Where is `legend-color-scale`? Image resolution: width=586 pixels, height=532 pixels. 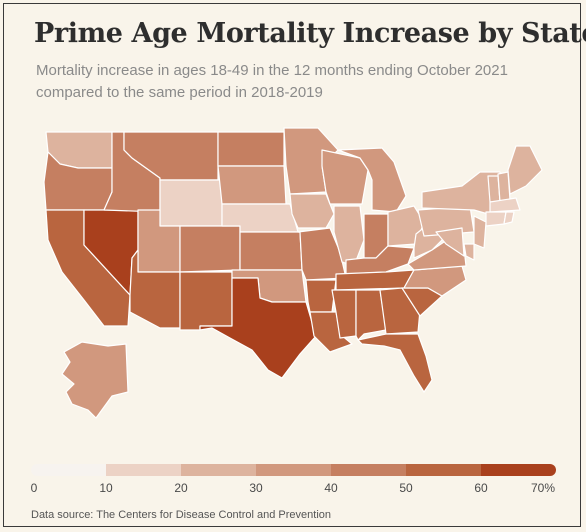
legend-color-scale is located at coordinates (293, 470).